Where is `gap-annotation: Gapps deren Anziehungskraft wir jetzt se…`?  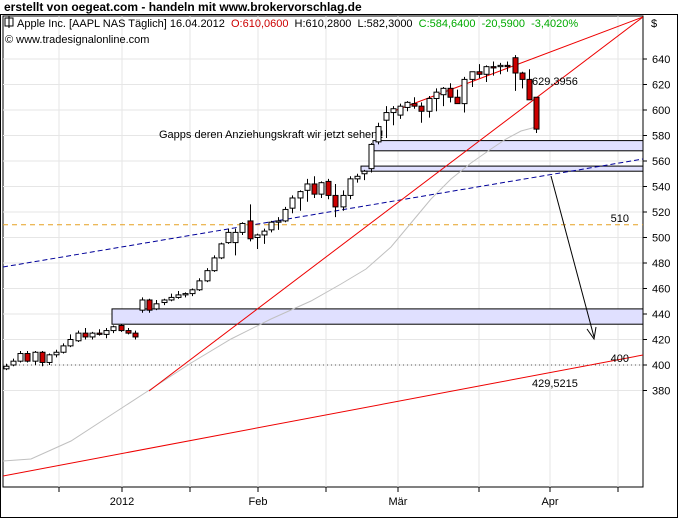 gap-annotation: Gapps deren Anziehungskraft wir jetzt se… is located at coordinates (271, 135).